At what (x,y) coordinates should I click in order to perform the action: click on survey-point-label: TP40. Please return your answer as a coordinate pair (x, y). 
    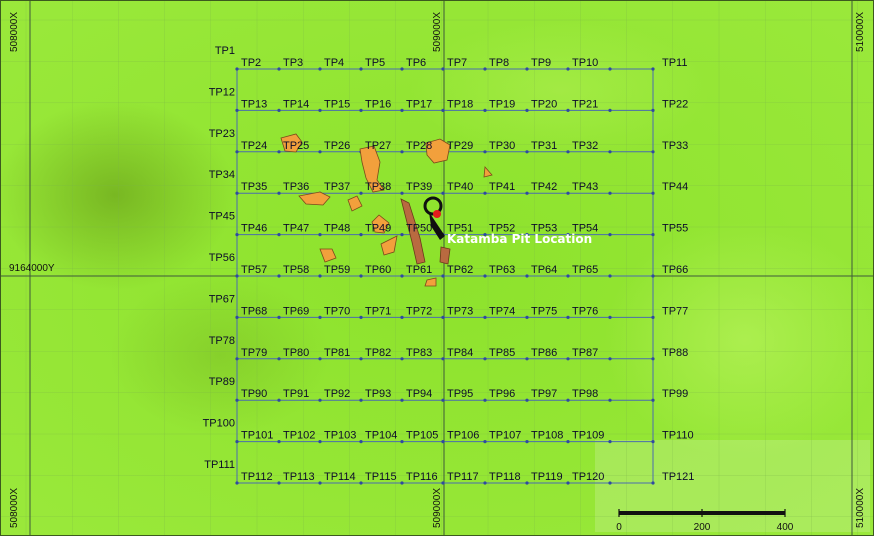
    Looking at the image, I should click on (460, 187).